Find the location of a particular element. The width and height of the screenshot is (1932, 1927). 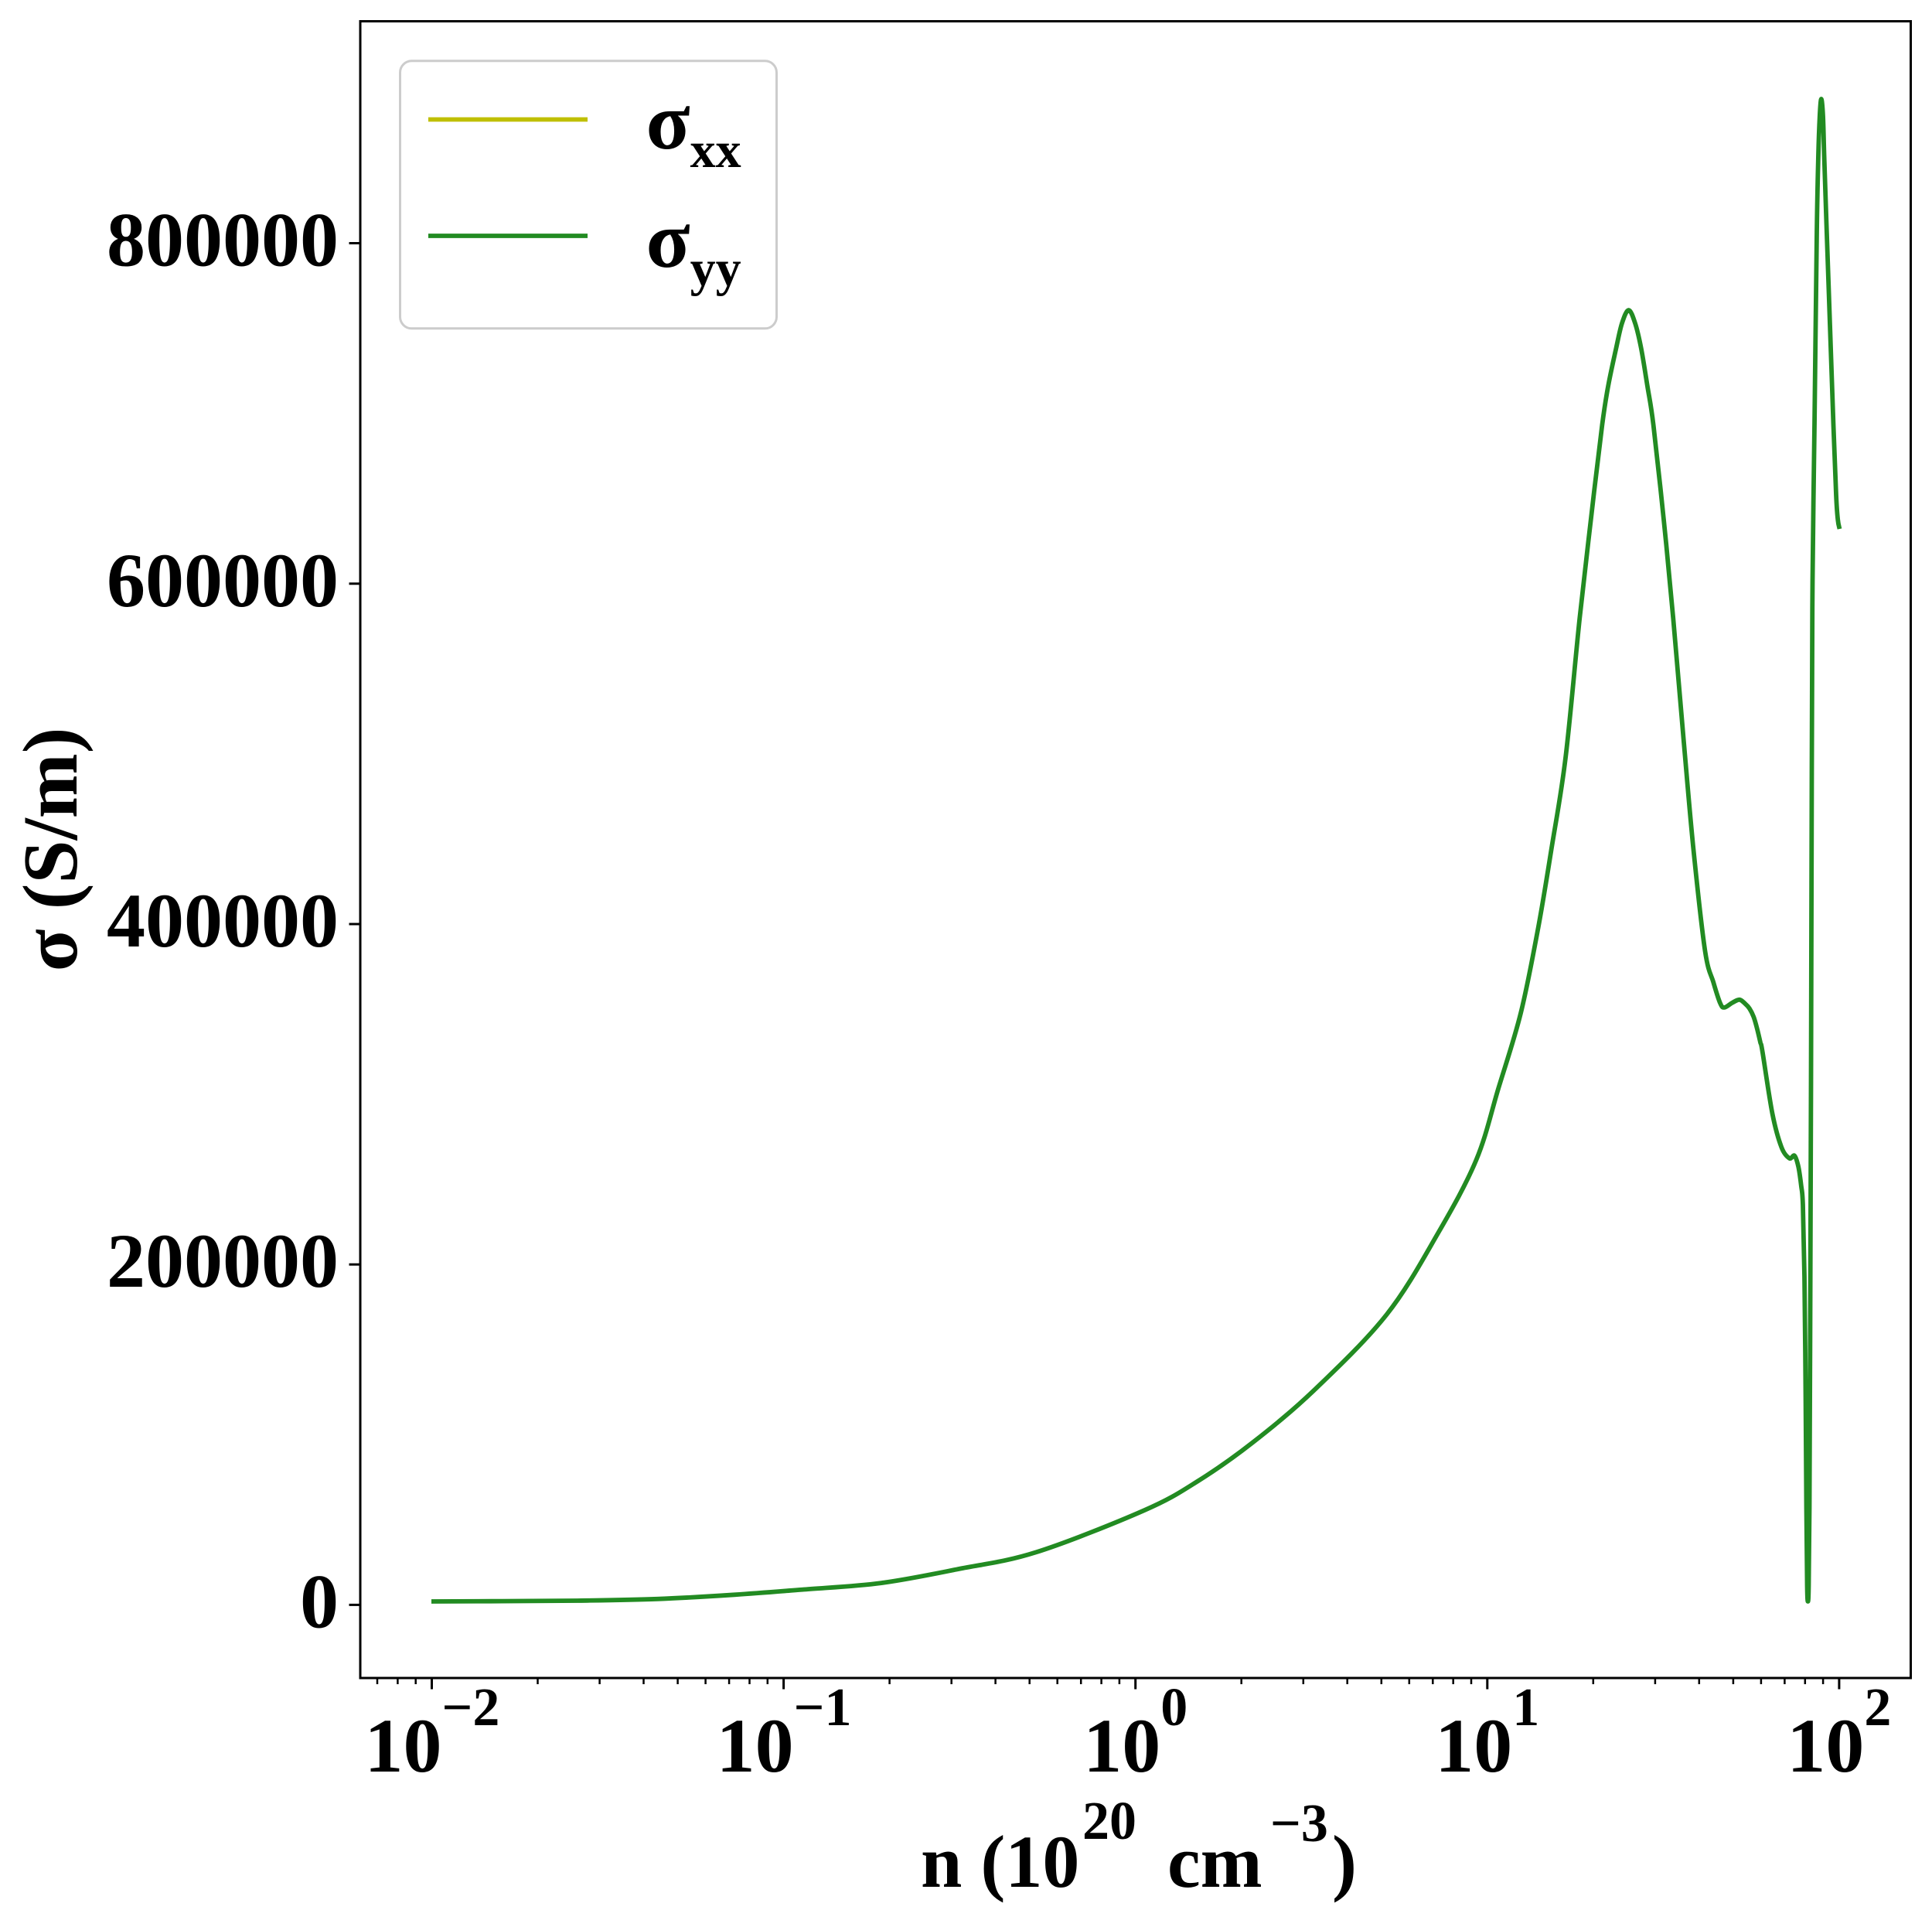

svg-text: cm is located at coordinates (1214, 1861).